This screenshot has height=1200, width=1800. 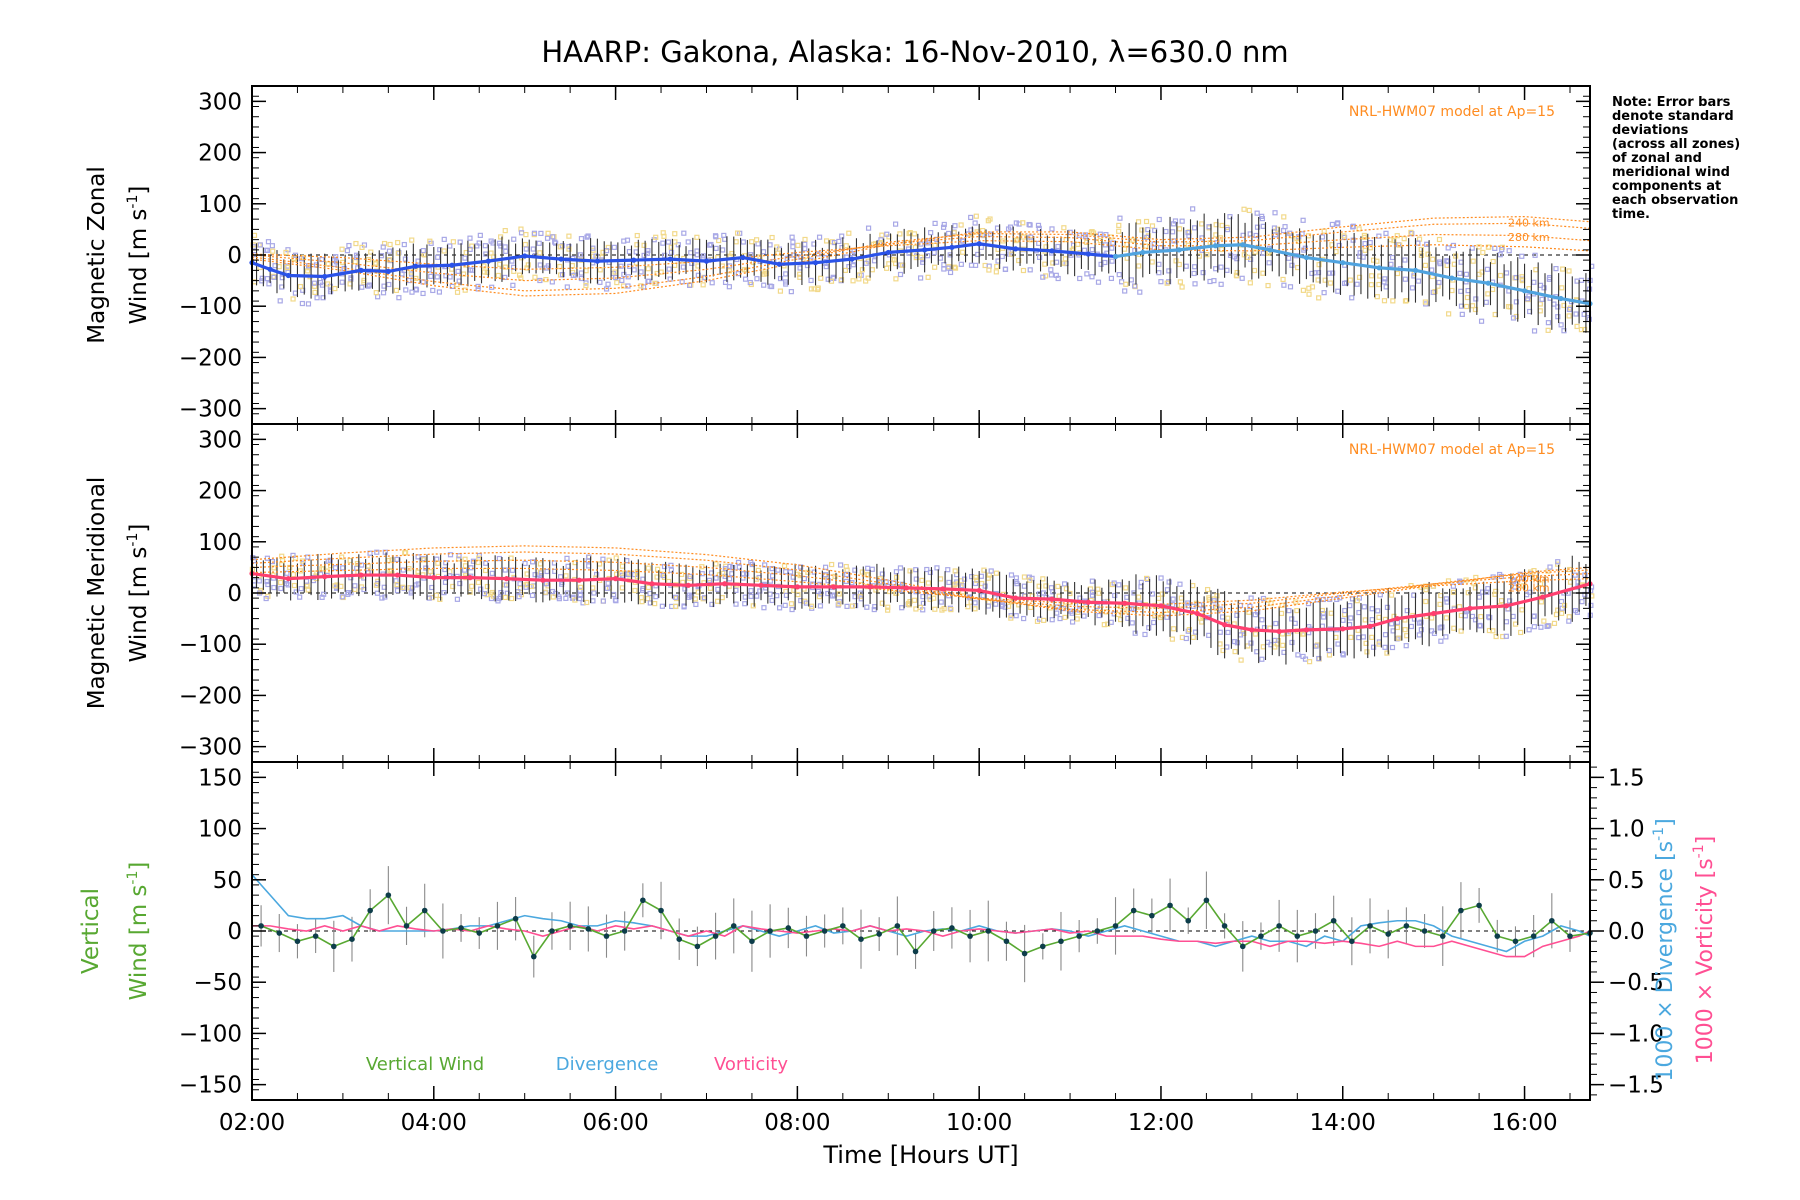 I want to click on y-tick-label: 200, so click(x=220, y=492).